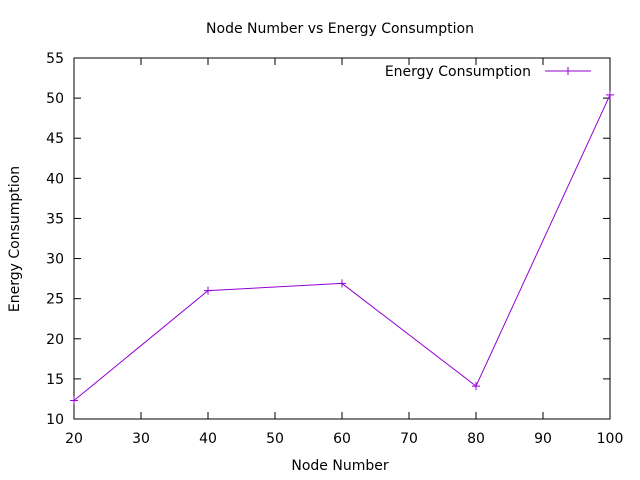  What do you see at coordinates (55, 179) in the screenshot?
I see `y-tick-label: 40` at bounding box center [55, 179].